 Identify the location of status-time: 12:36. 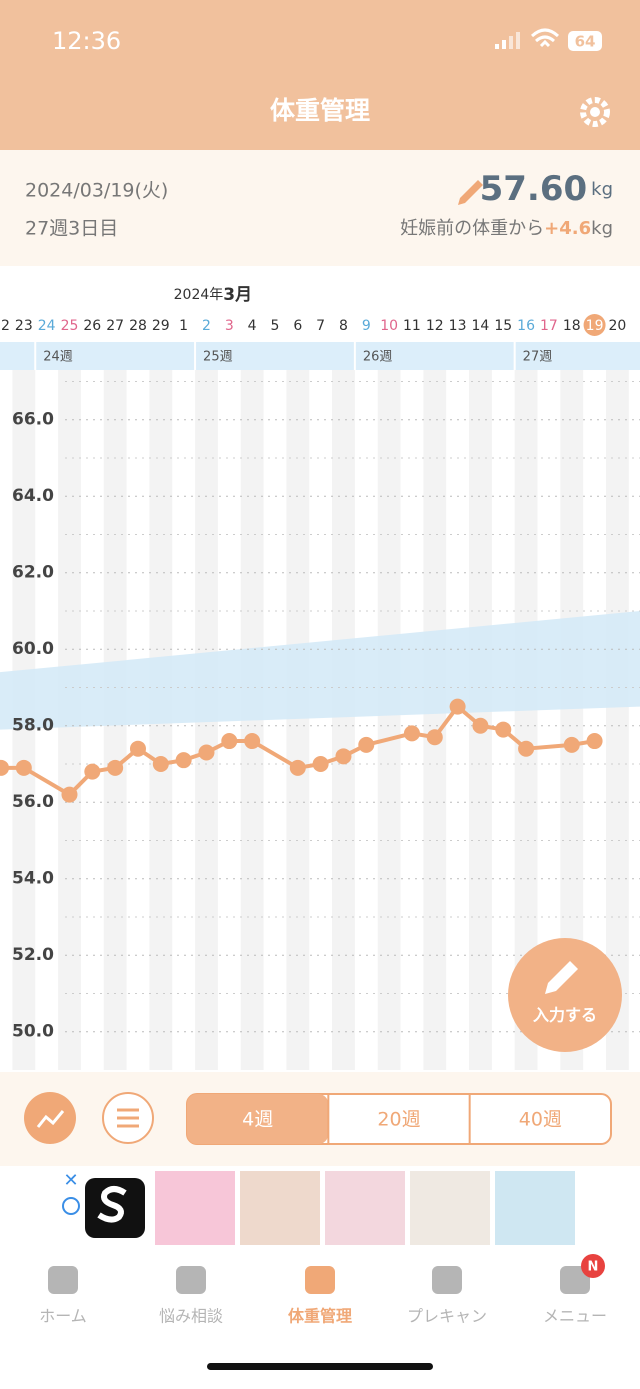
(86, 41).